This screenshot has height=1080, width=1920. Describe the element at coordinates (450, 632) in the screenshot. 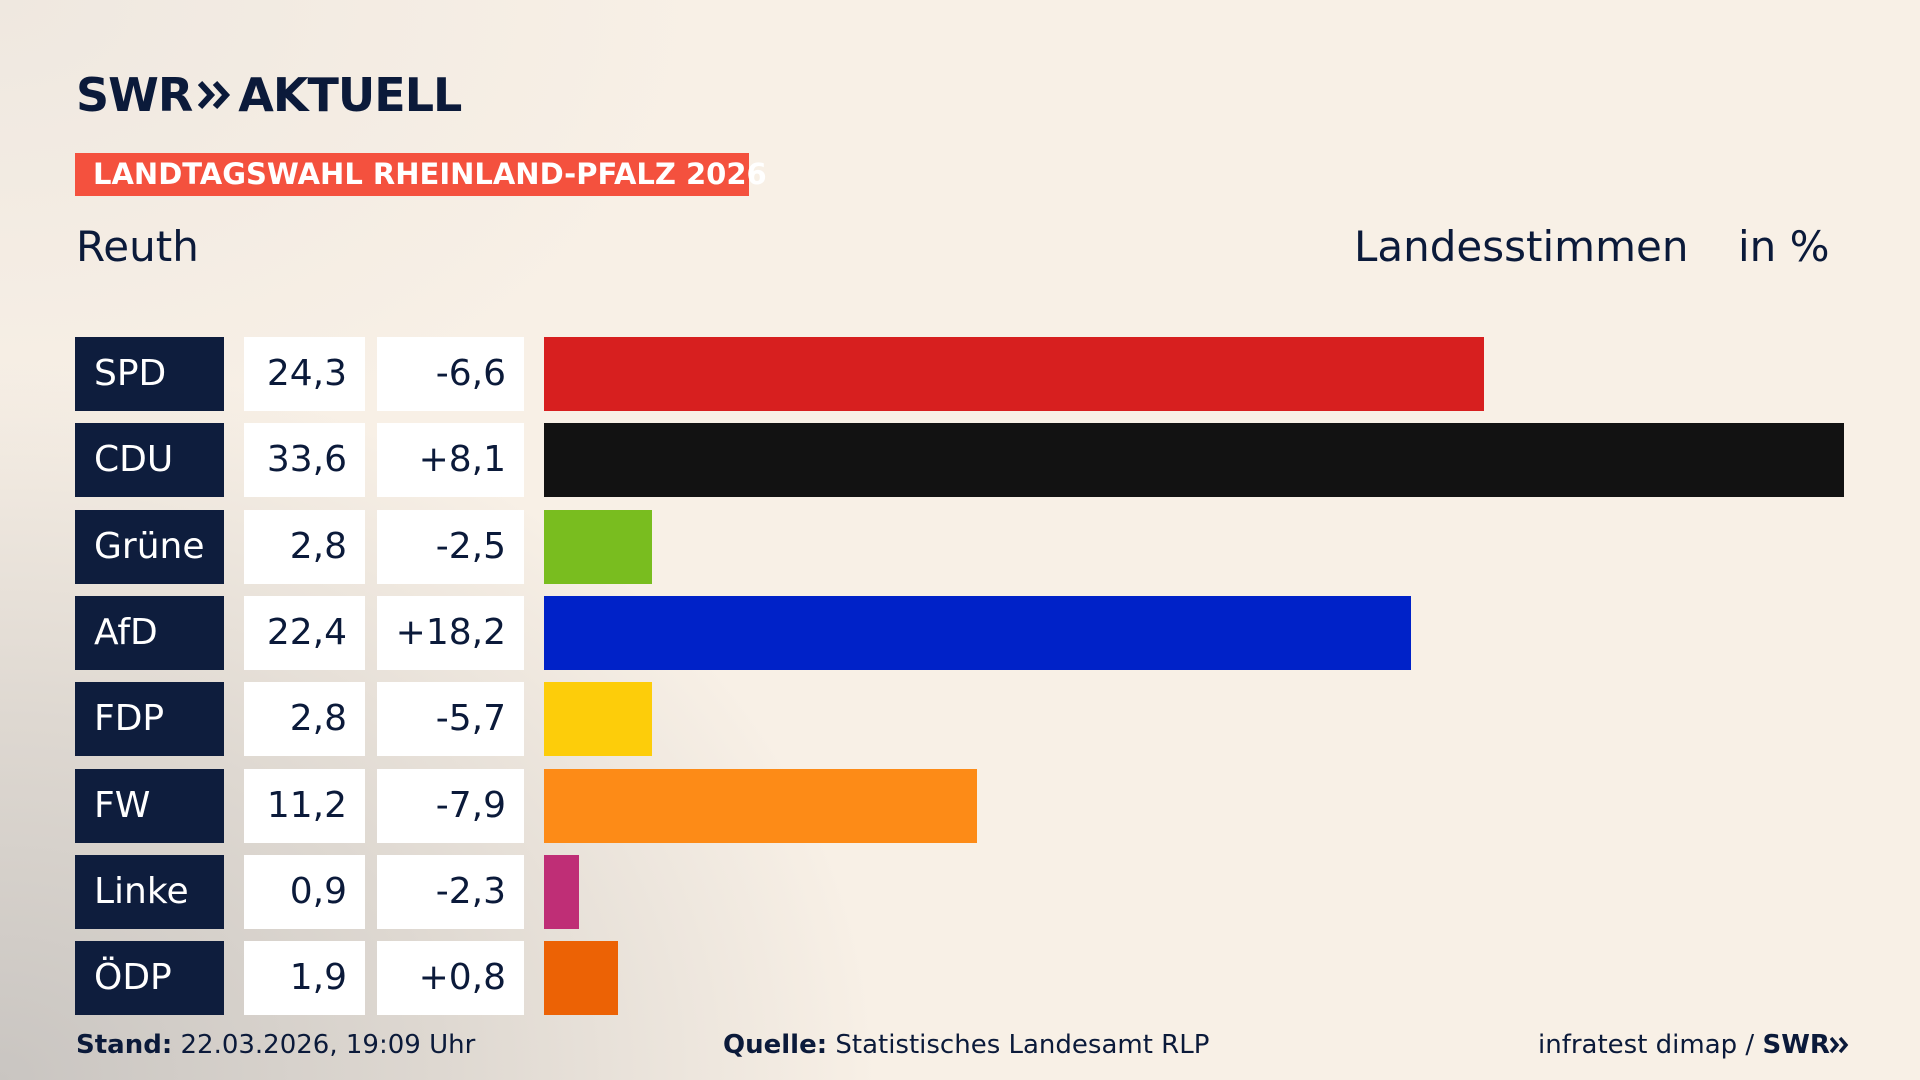

I see `change-label: +18,2` at that location.